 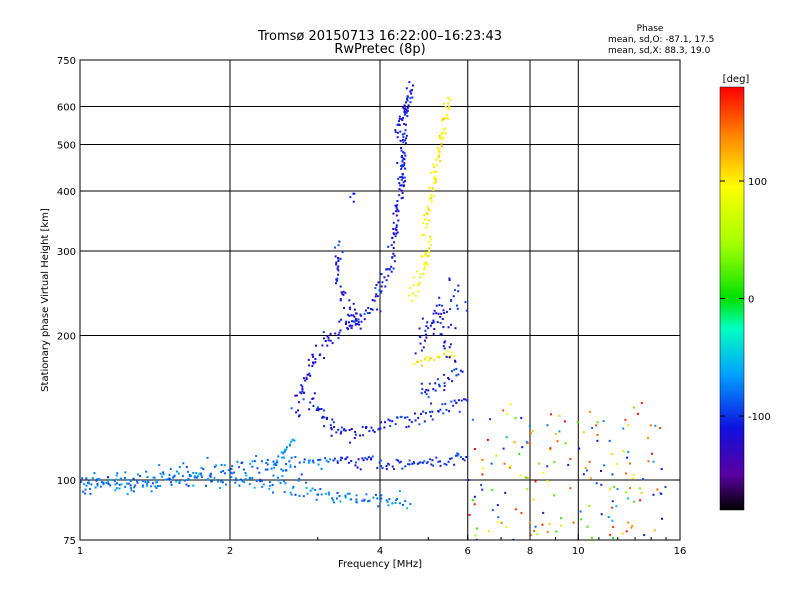 What do you see at coordinates (71, 301) in the screenshot?
I see `y-axis-ticks: 75 100 200 300 400 500 600 750` at bounding box center [71, 301].